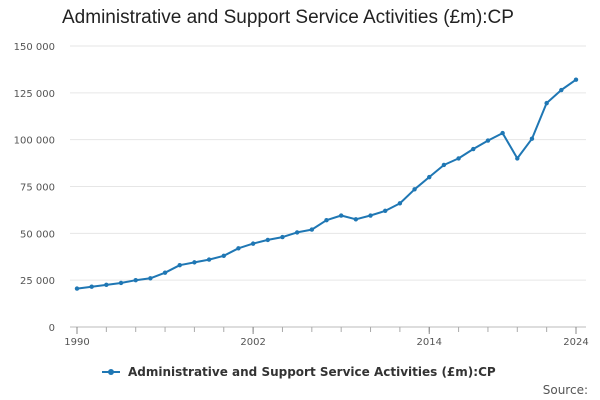 The height and width of the screenshot is (400, 600). Describe the element at coordinates (565, 390) in the screenshot. I see `source-label: Source:` at that location.